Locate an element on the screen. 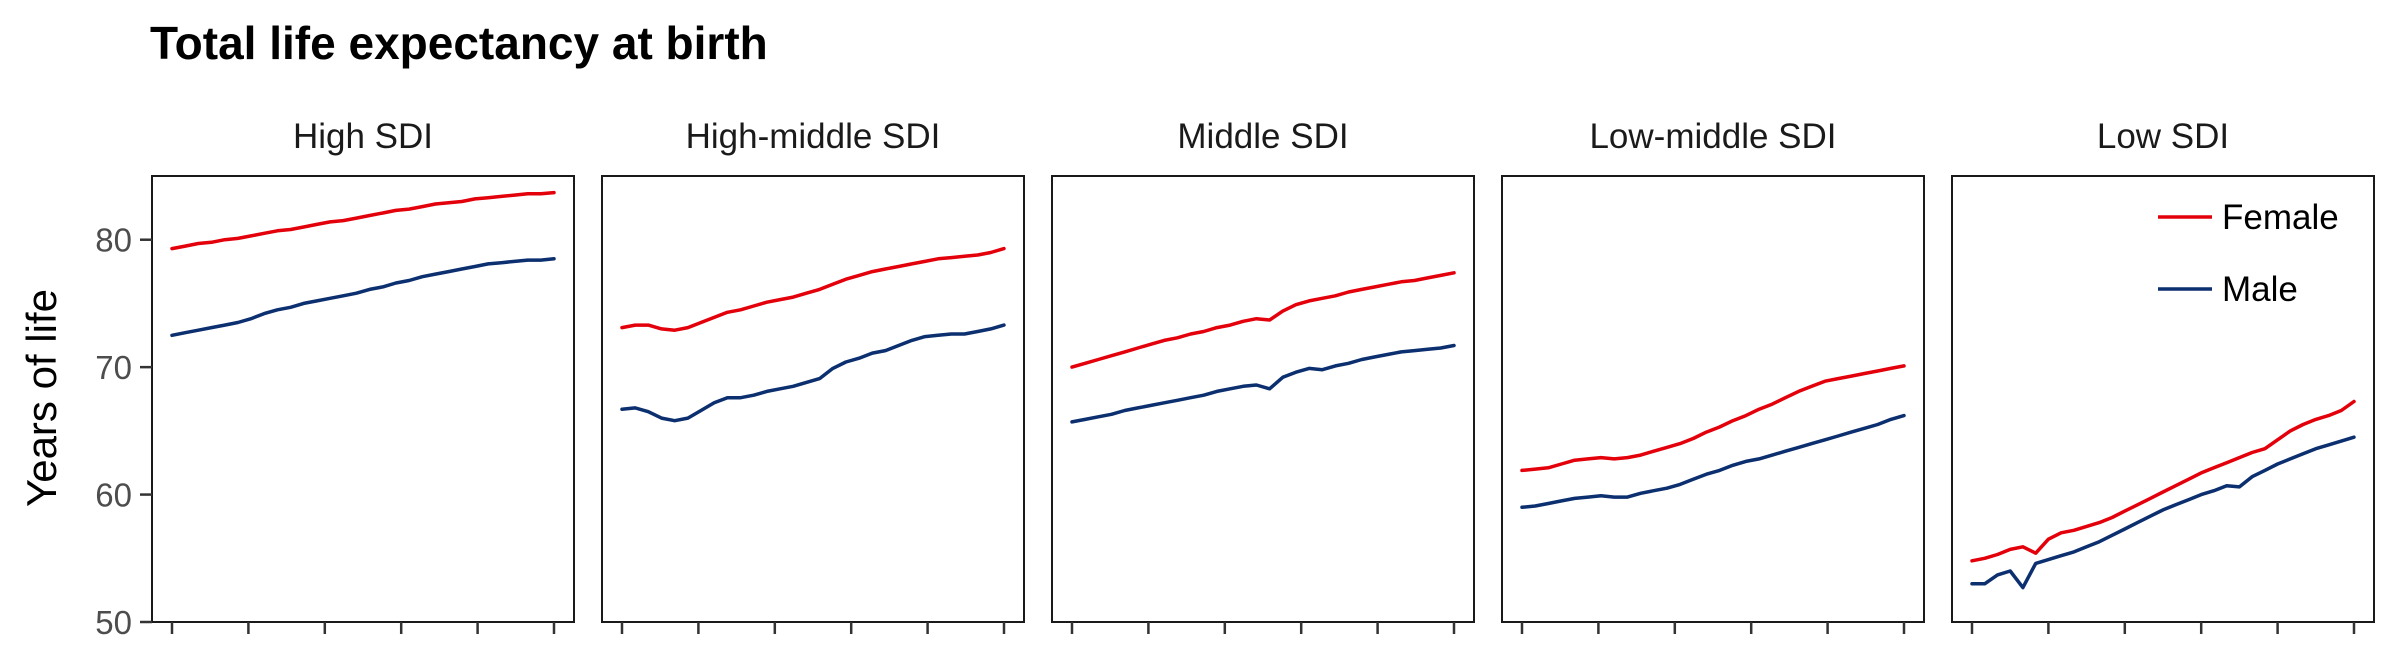 The height and width of the screenshot is (660, 2400). panel-label: Low SDI is located at coordinates (2163, 136).